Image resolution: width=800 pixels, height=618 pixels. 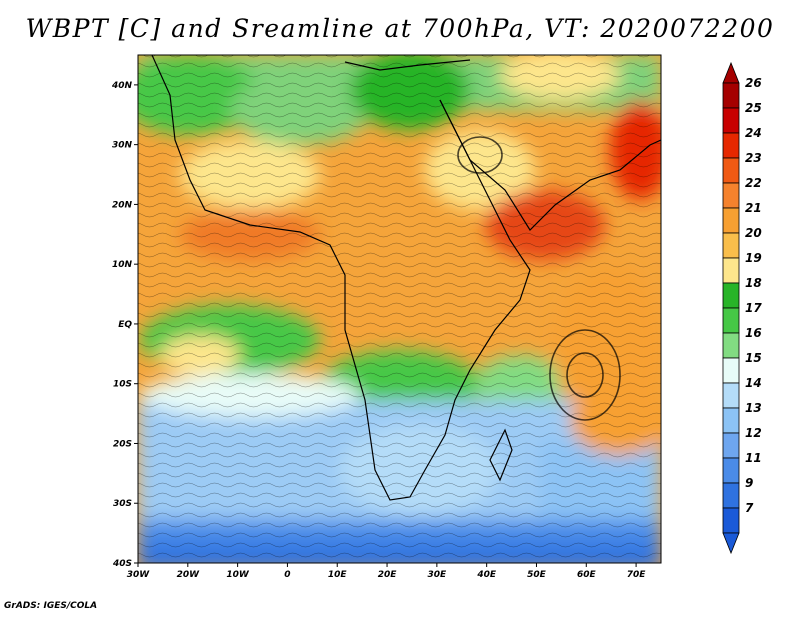 I want to click on colorbar-label: 17, so click(x=753, y=308).